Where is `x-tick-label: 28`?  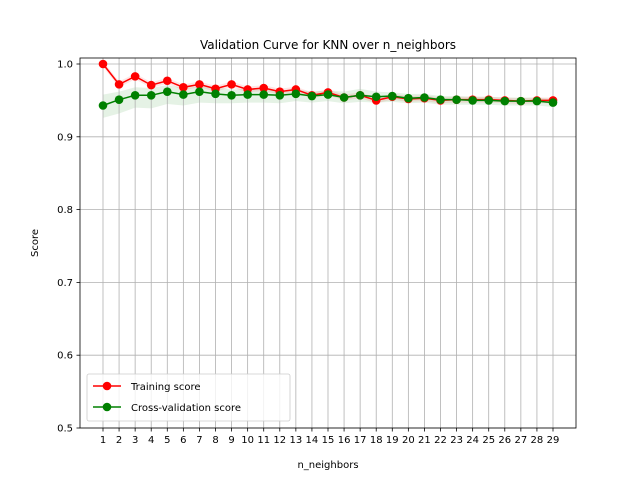 x-tick-label: 28 is located at coordinates (537, 440).